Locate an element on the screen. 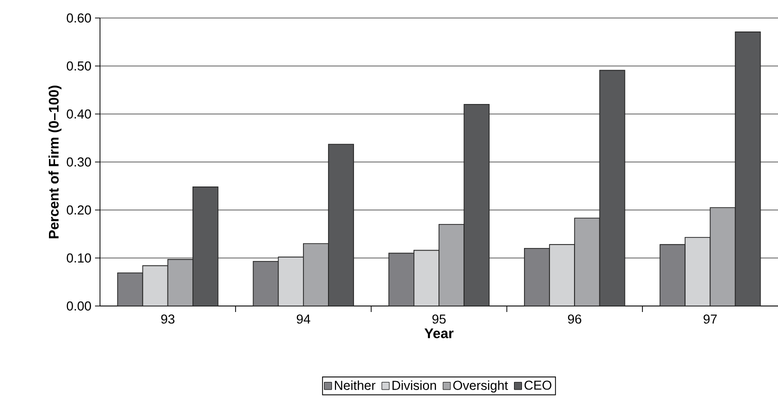 The height and width of the screenshot is (407, 778). legend-label: CEO is located at coordinates (538, 385).